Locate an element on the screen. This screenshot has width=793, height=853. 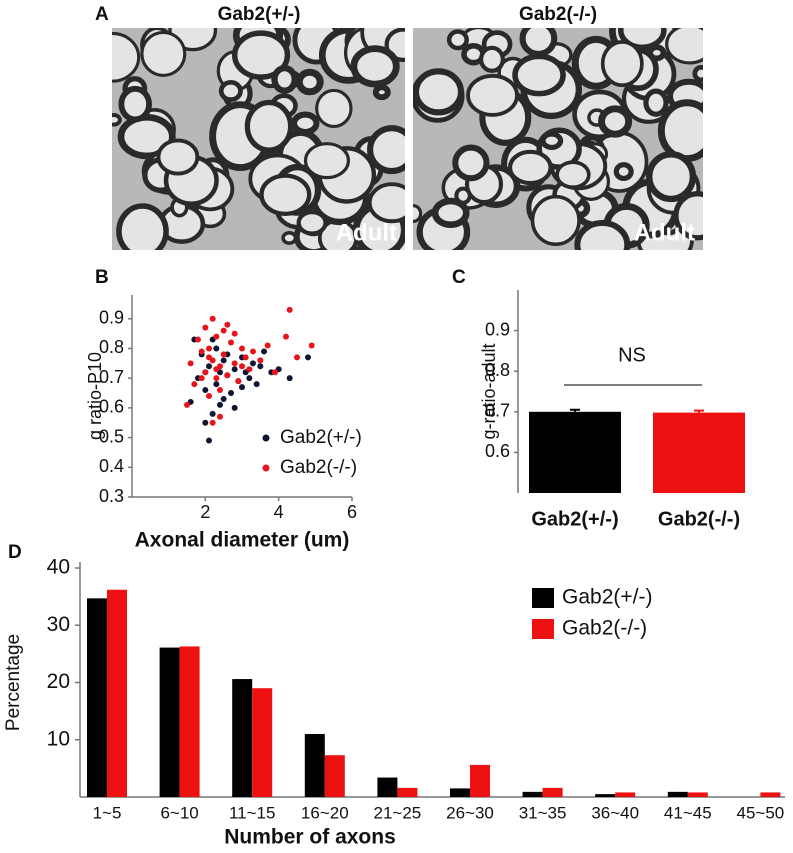
axons is located at coordinates (258, 139).